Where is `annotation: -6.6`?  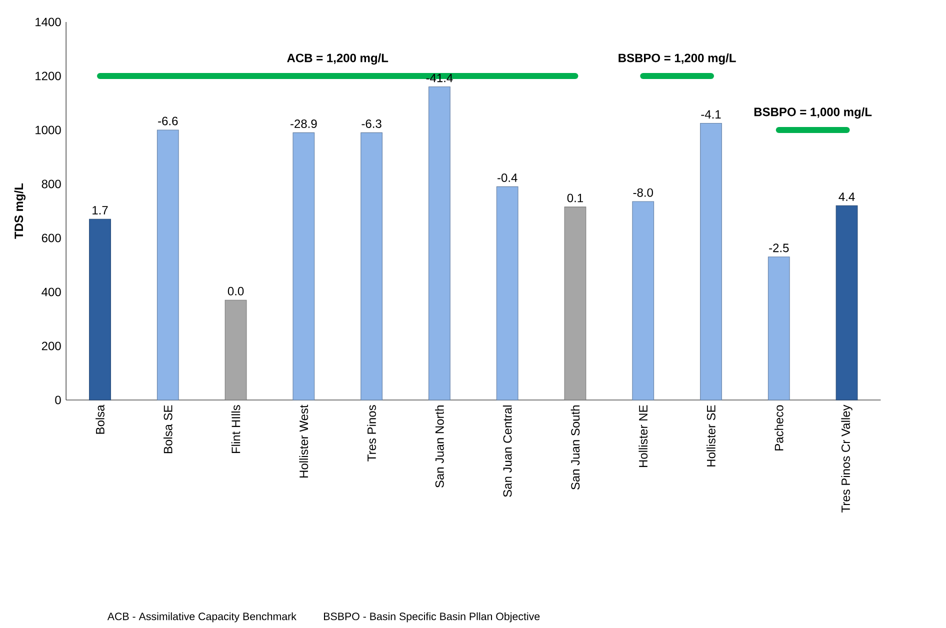
annotation: -6.6 is located at coordinates (168, 121).